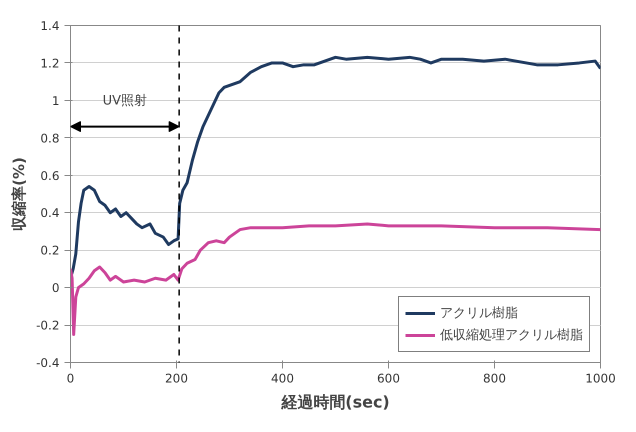 Image resolution: width=636 pixels, height=432 pixels. What do you see at coordinates (50, 26) in the screenshot?
I see `y-tick-label: 1.4` at bounding box center [50, 26].